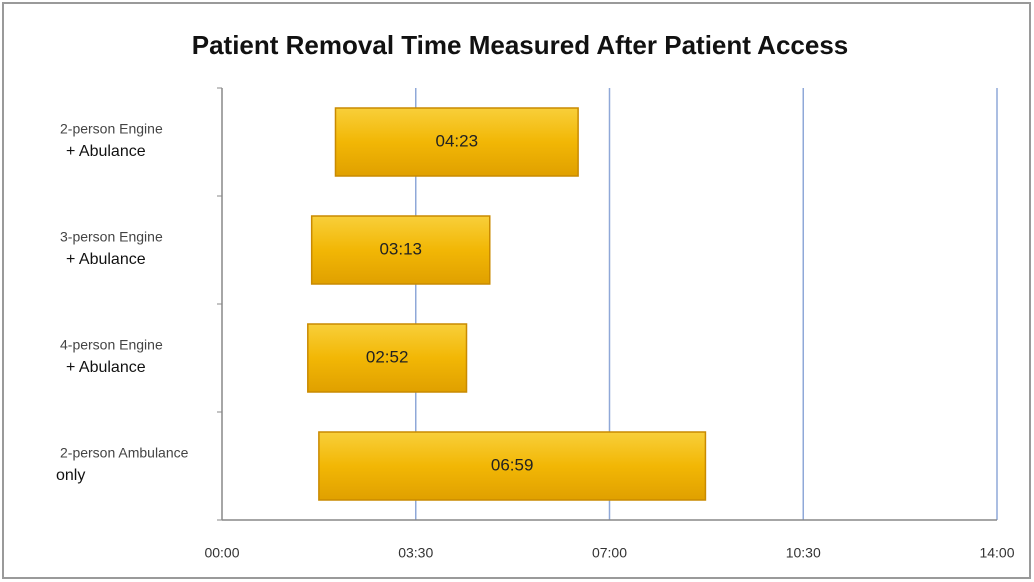  I want to click on y-tick-label: 2-person Ambulance, so click(124, 453).